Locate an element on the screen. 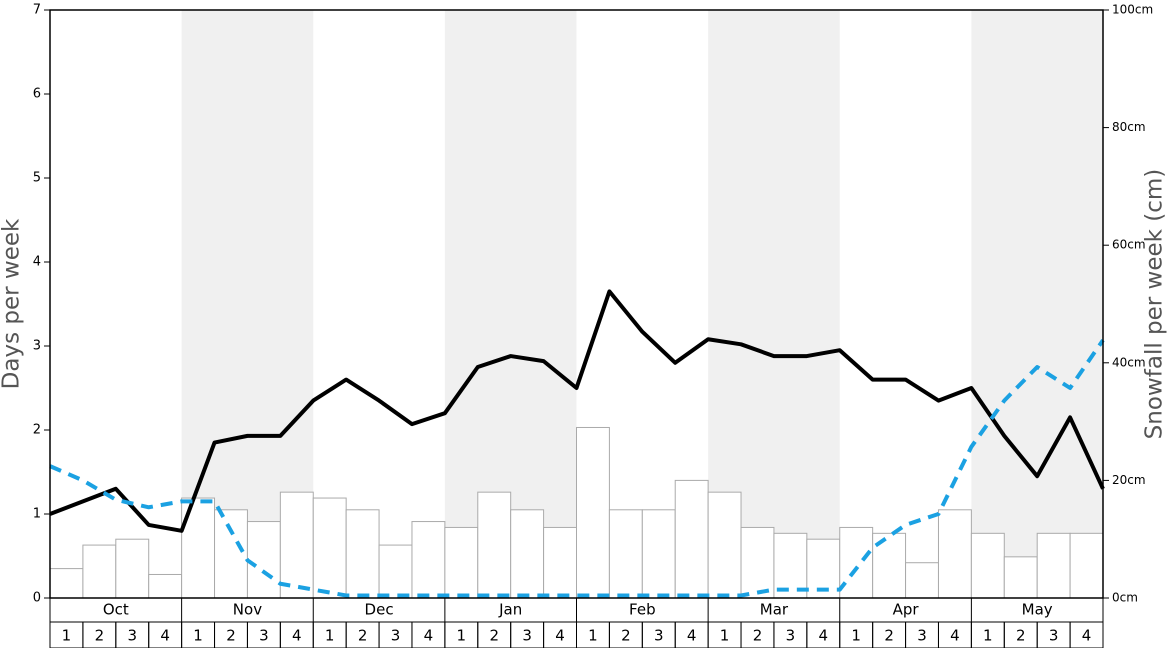  month-label: Nov is located at coordinates (247, 610).